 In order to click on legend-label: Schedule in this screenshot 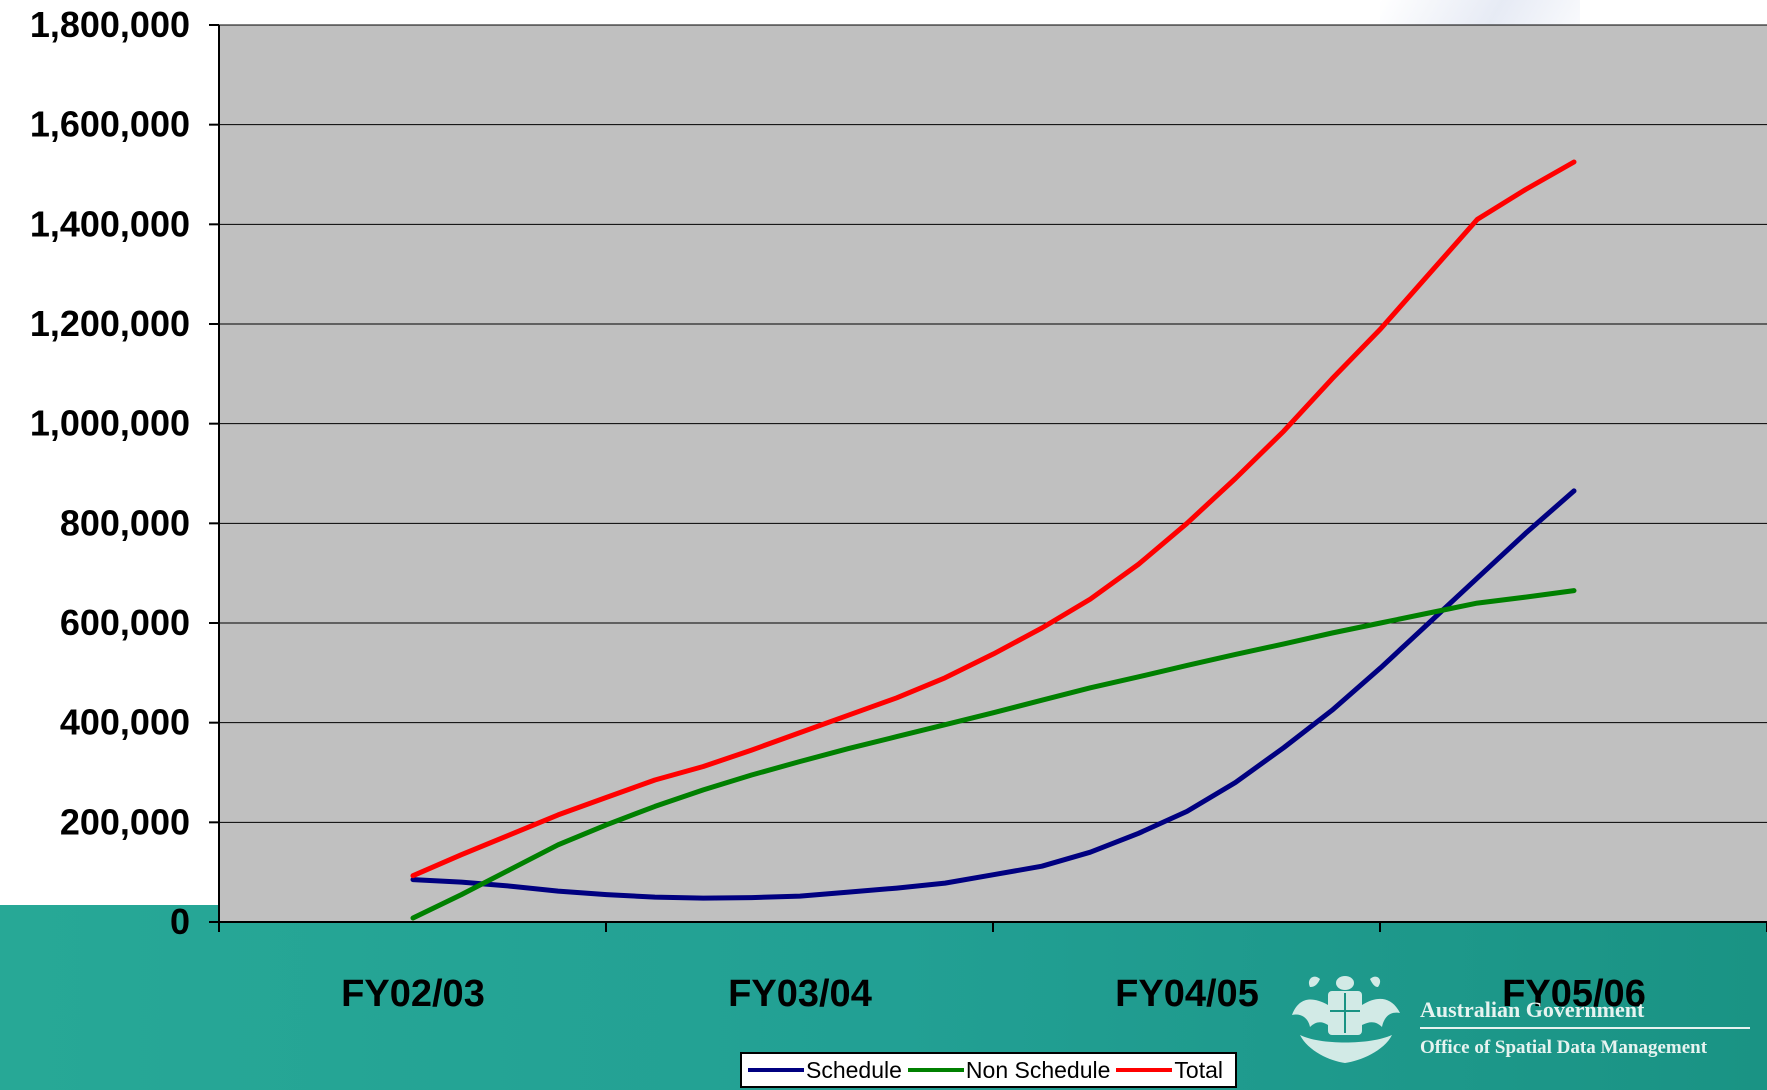, I will do `click(854, 1069)`.